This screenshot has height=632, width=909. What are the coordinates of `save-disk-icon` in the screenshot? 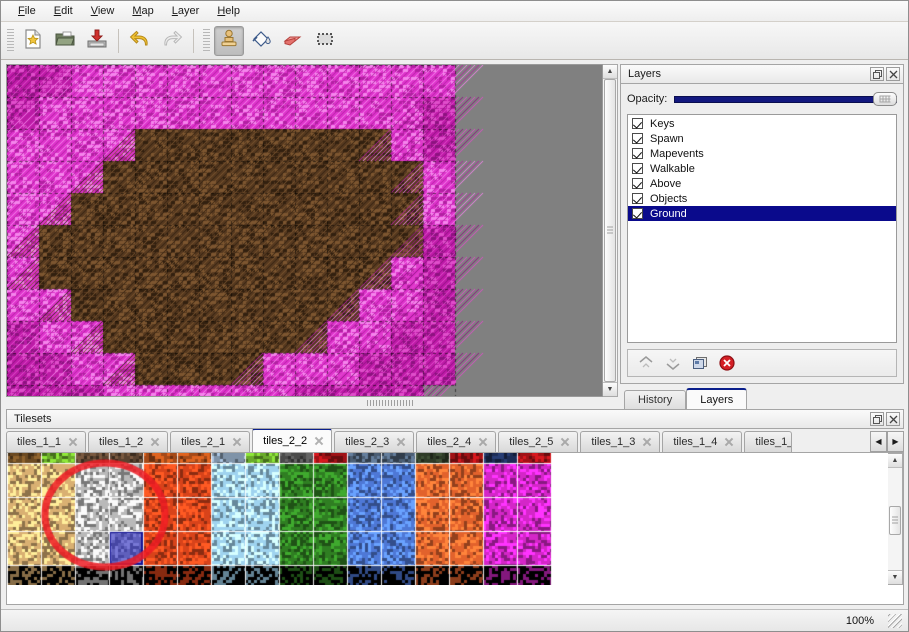 It's located at (97, 40).